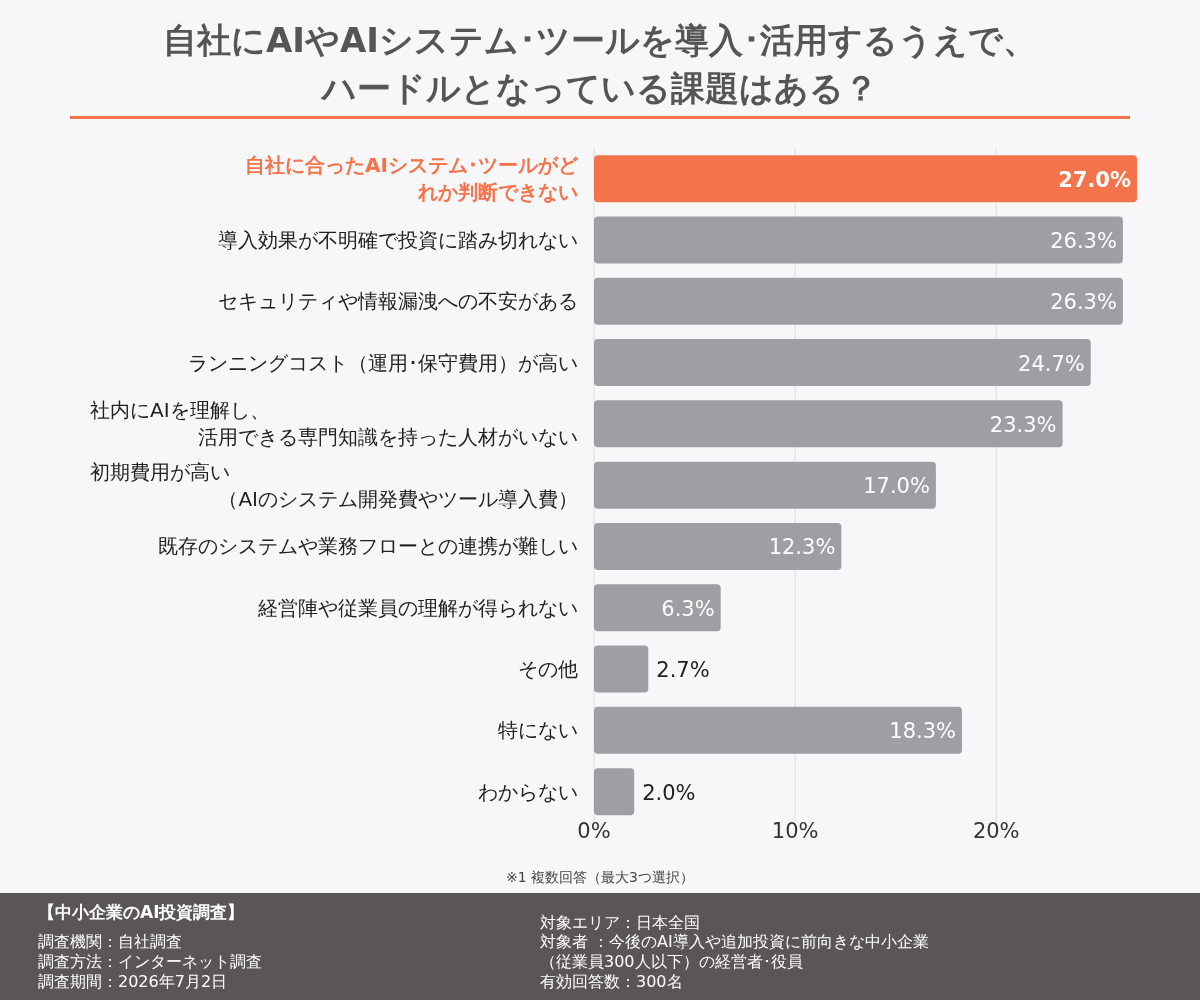 The height and width of the screenshot is (1000, 1200). What do you see at coordinates (1094, 179) in the screenshot?
I see `data-label: 27.0%` at bounding box center [1094, 179].